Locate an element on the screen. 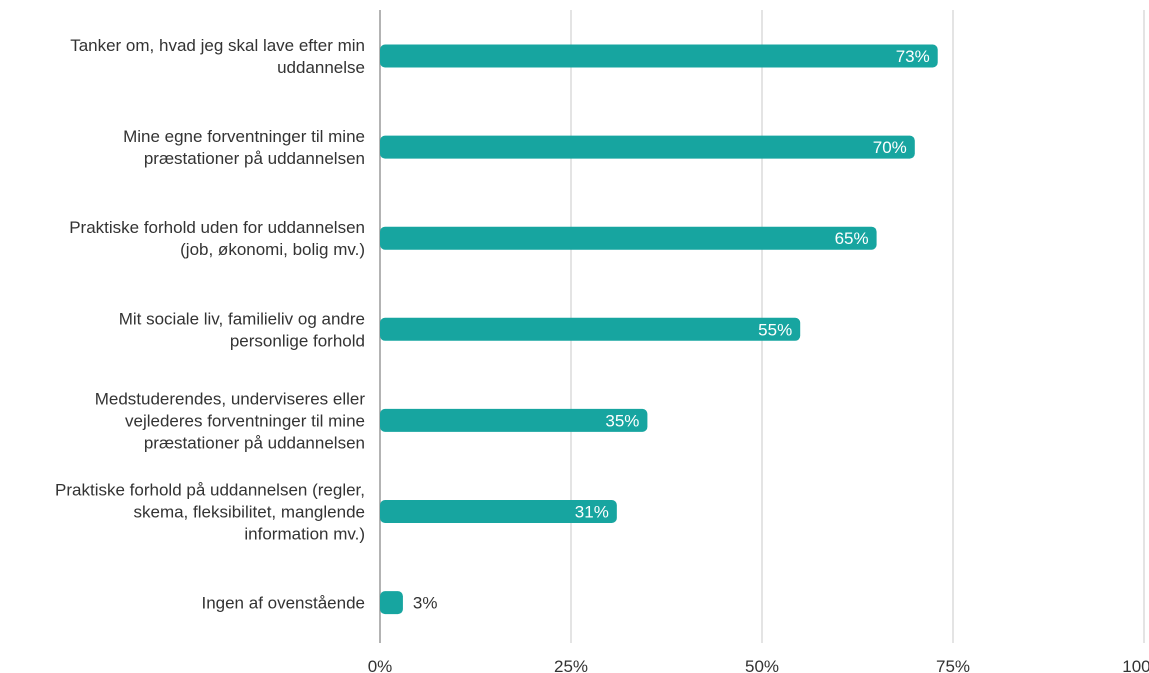 The width and height of the screenshot is (1149, 673). x-axis-tick-labels: 0% 25% 50% 75% 100% is located at coordinates (758, 665).